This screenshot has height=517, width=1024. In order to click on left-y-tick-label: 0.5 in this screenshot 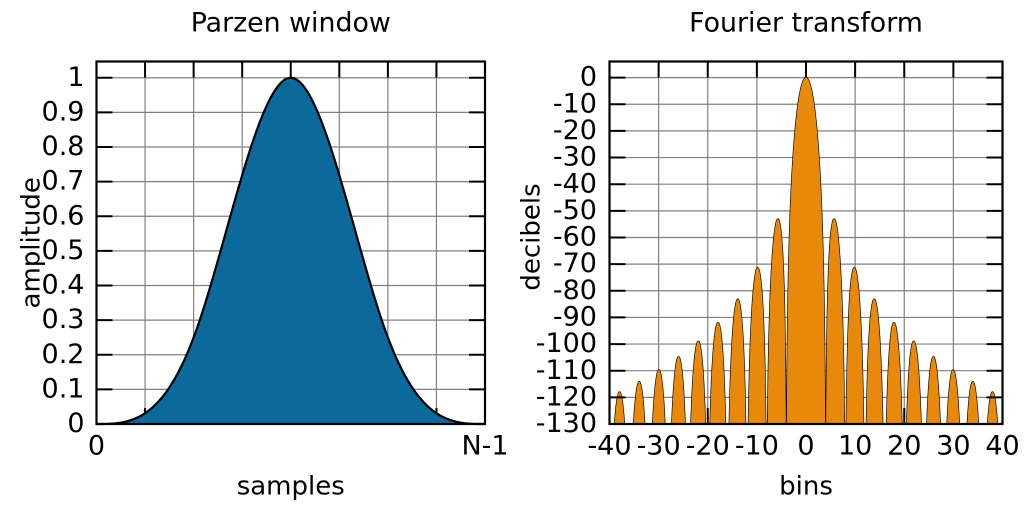, I will do `click(63, 250)`.